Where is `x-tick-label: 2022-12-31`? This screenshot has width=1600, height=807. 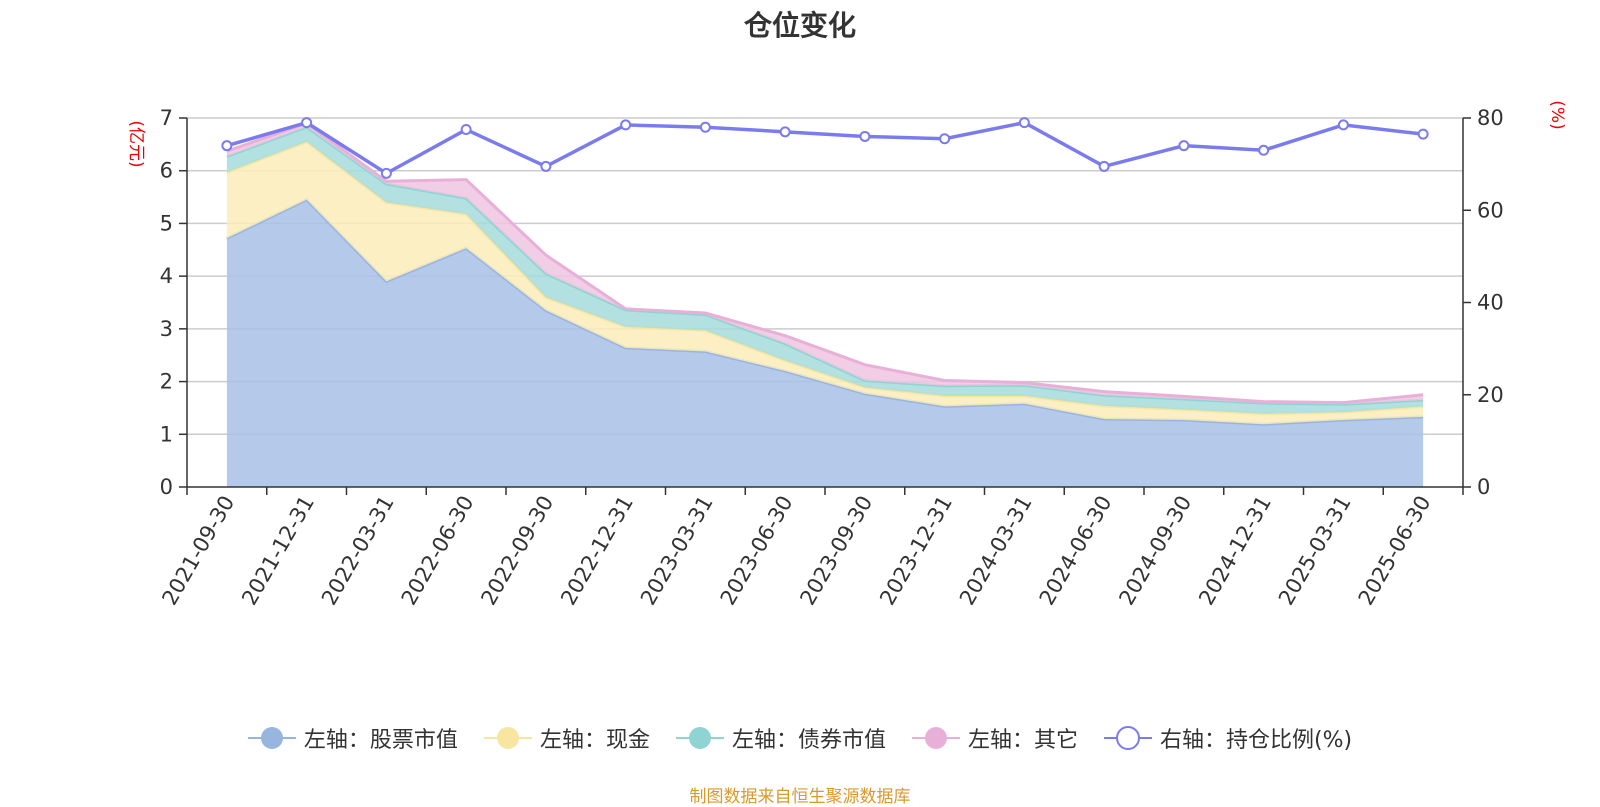
x-tick-label: 2022-12-31 is located at coordinates (597, 551).